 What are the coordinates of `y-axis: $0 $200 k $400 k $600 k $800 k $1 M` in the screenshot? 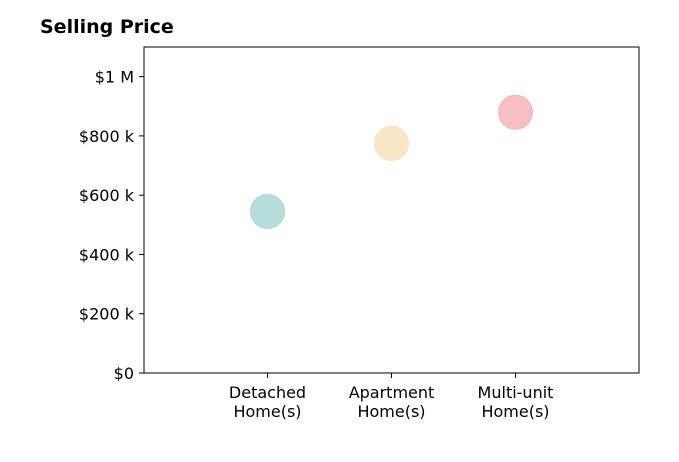 It's located at (111, 225).